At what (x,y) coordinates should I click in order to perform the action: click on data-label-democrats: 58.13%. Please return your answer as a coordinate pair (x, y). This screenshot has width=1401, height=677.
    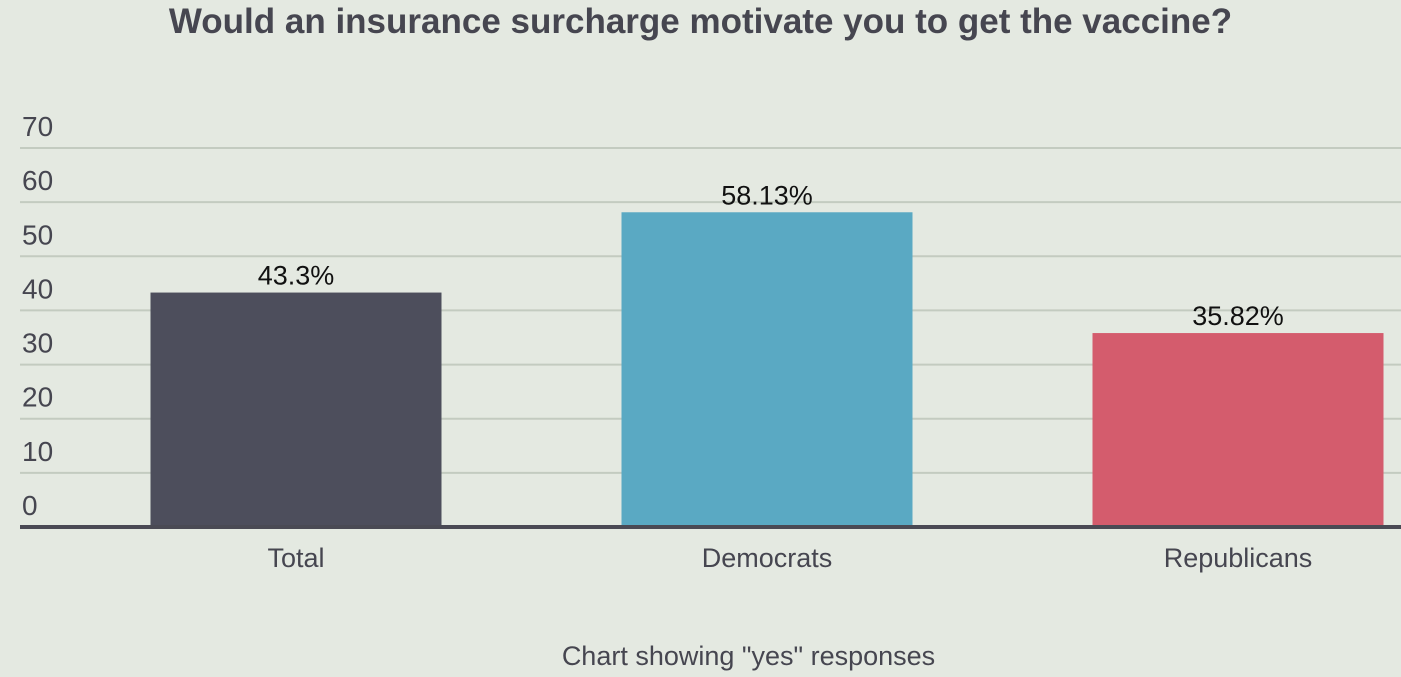
    Looking at the image, I should click on (767, 195).